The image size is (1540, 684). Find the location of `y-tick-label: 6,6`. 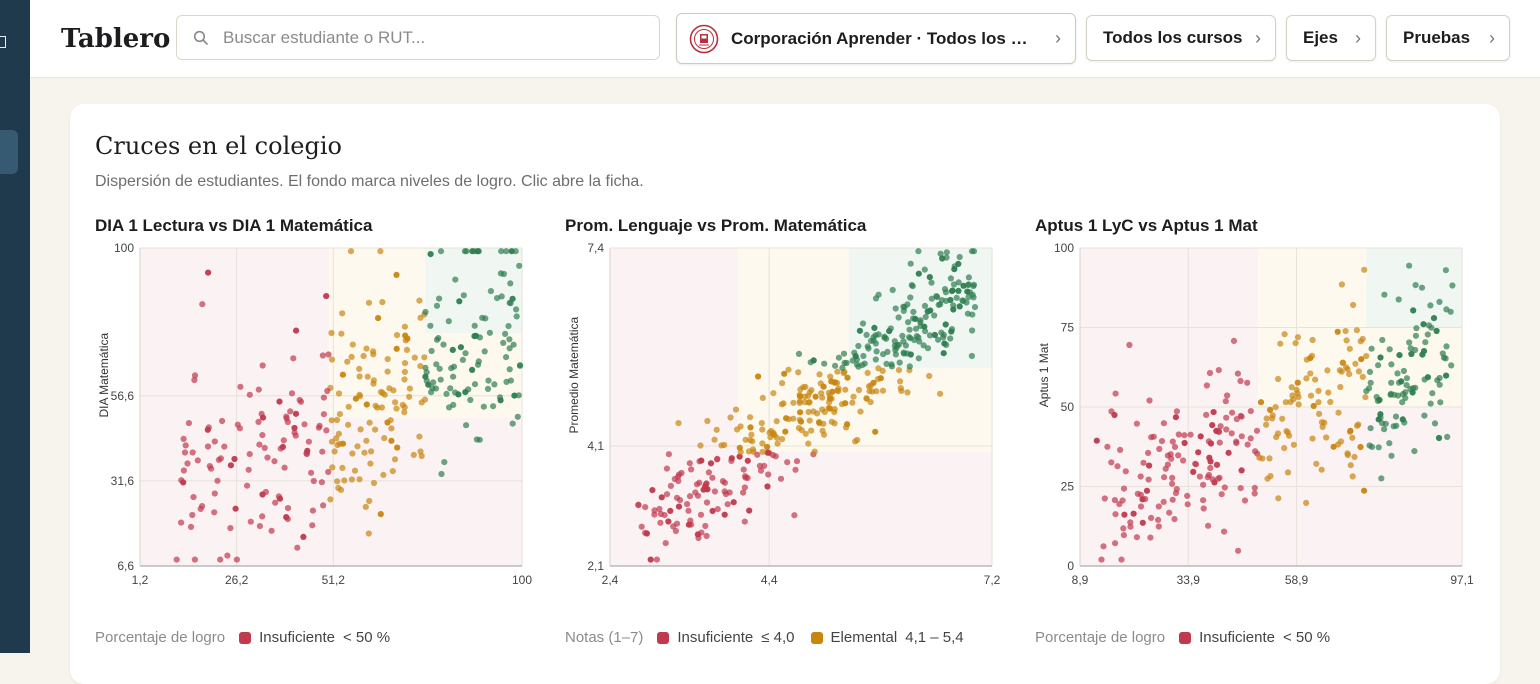

y-tick-label: 6,6 is located at coordinates (125, 566).